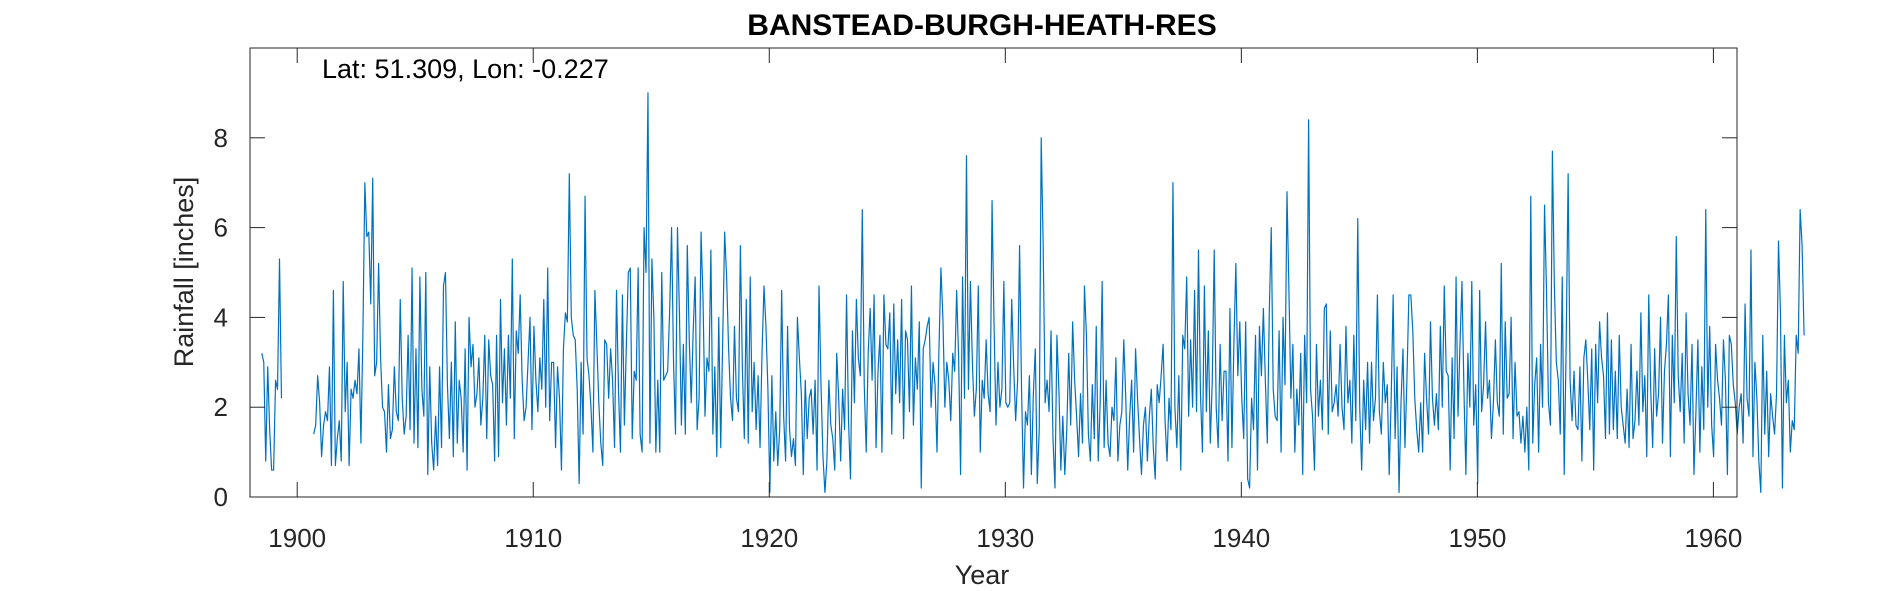 This screenshot has width=1890, height=591. What do you see at coordinates (1005, 538) in the screenshot?
I see `x-tick-label: 1930` at bounding box center [1005, 538].